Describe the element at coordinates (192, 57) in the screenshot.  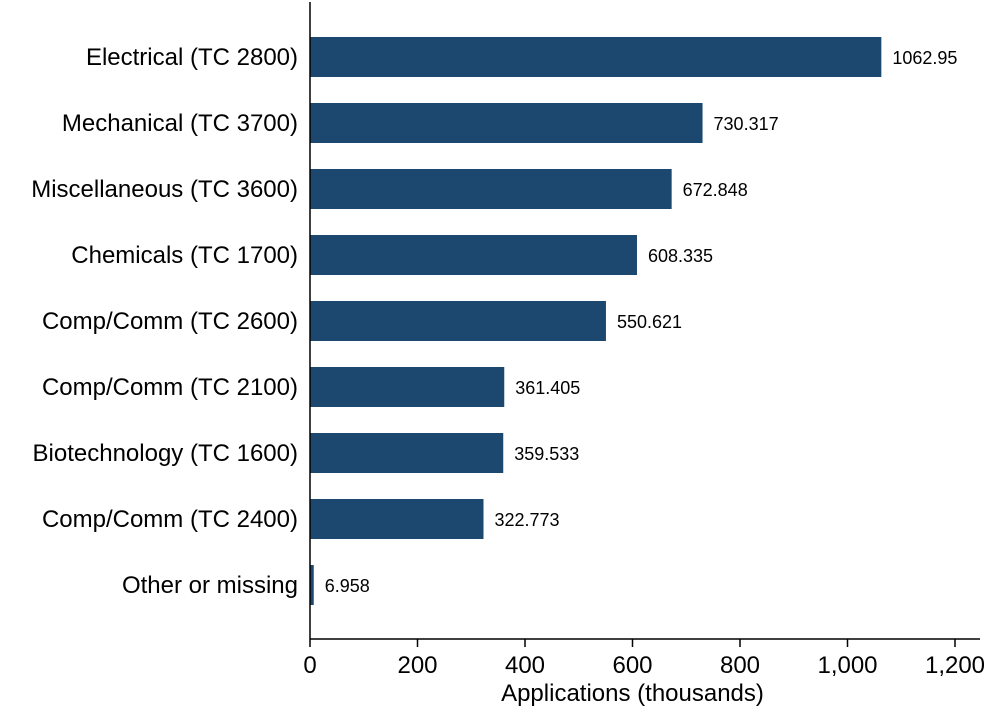
I see `category-label: Electrical (TC 2800)` at that location.